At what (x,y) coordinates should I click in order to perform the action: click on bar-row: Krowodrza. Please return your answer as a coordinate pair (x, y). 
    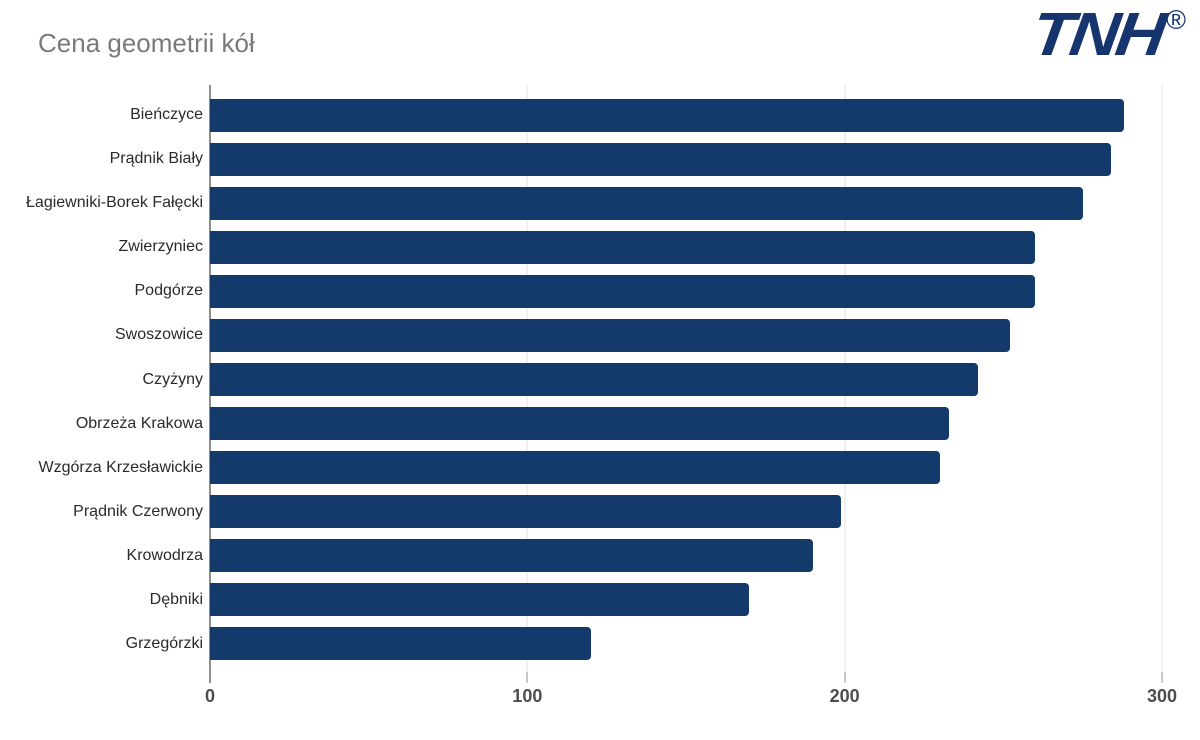
    Looking at the image, I should click on (581, 556).